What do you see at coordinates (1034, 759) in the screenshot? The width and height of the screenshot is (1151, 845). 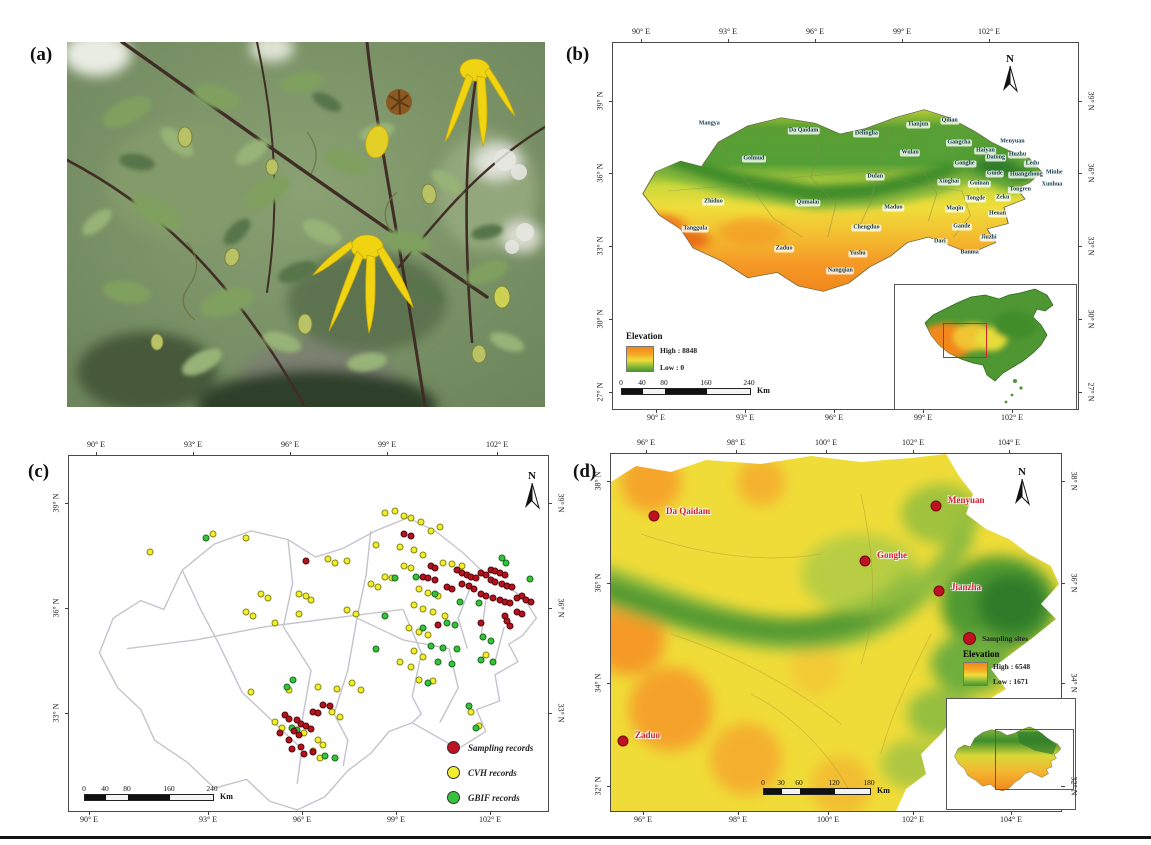 I see `panel-d-inset-extent-rect` at bounding box center [1034, 759].